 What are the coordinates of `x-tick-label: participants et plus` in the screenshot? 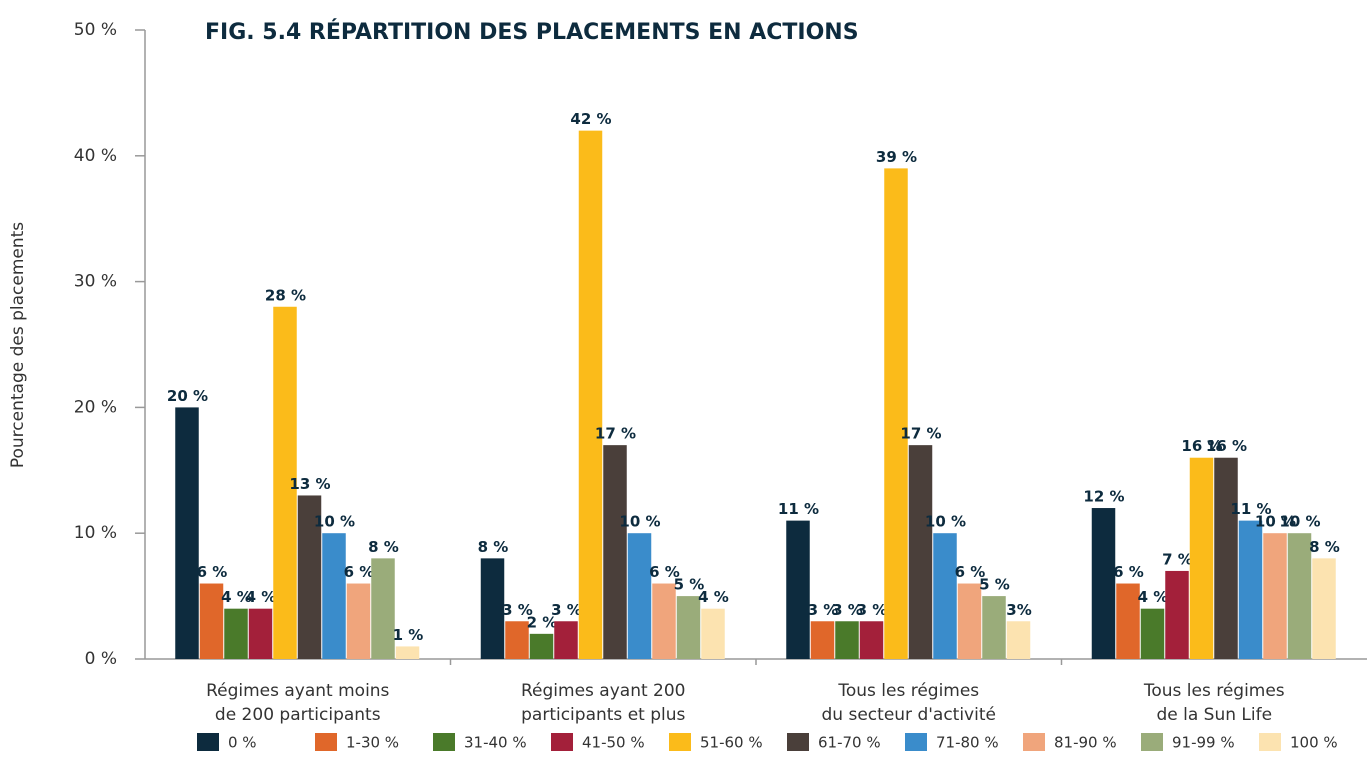 It's located at (603, 715).